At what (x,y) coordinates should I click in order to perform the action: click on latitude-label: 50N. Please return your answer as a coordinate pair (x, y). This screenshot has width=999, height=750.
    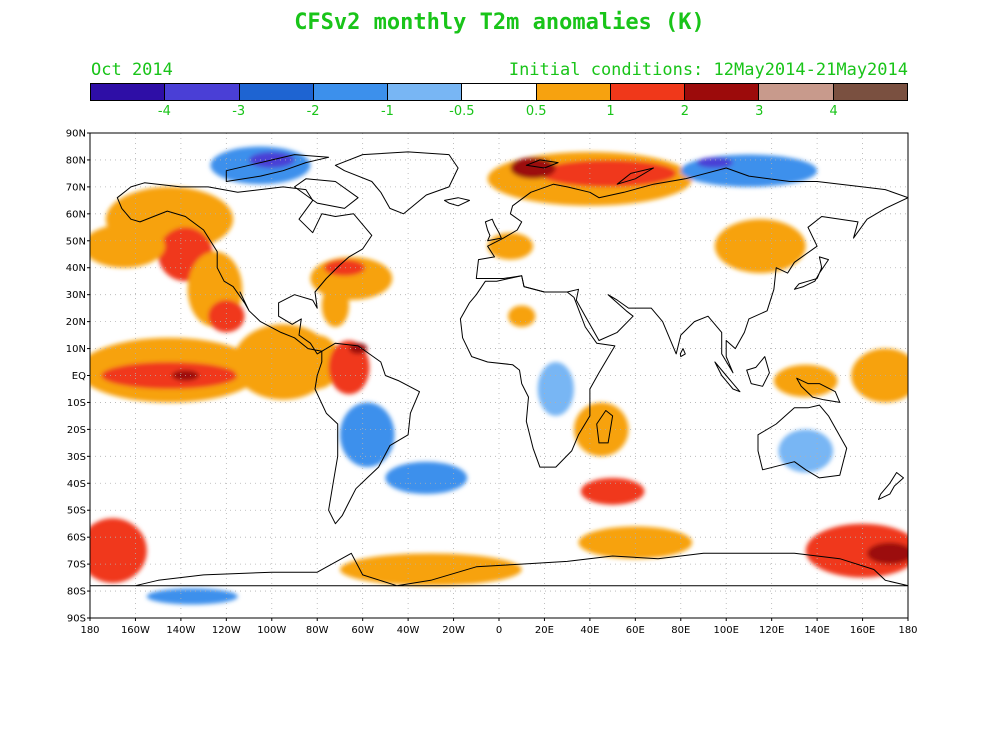
    Looking at the image, I should click on (76, 241).